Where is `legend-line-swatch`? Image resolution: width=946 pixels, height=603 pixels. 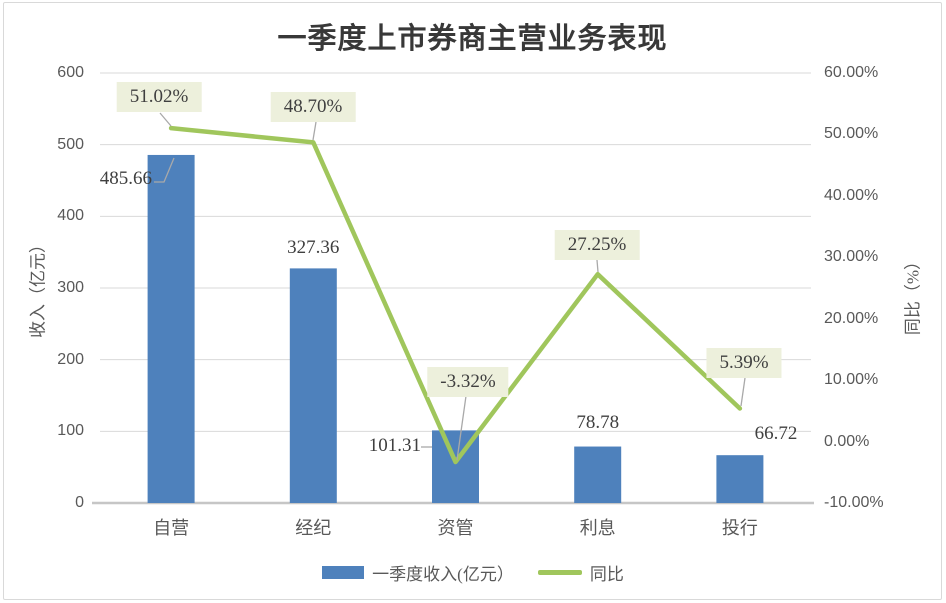
legend-line-swatch is located at coordinates (559, 572).